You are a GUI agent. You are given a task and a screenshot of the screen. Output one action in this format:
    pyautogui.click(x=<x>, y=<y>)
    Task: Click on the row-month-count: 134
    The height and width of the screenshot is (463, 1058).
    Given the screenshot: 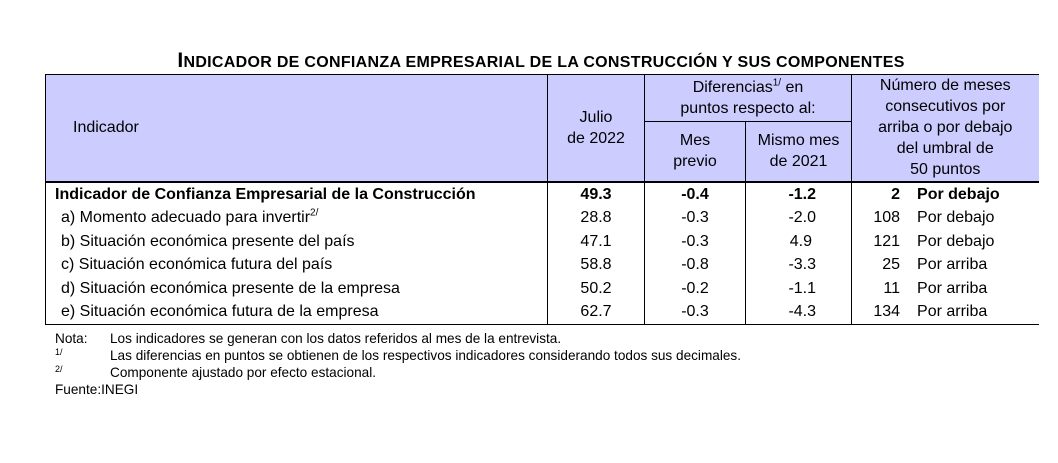 What is the action you would take?
    pyautogui.click(x=887, y=312)
    